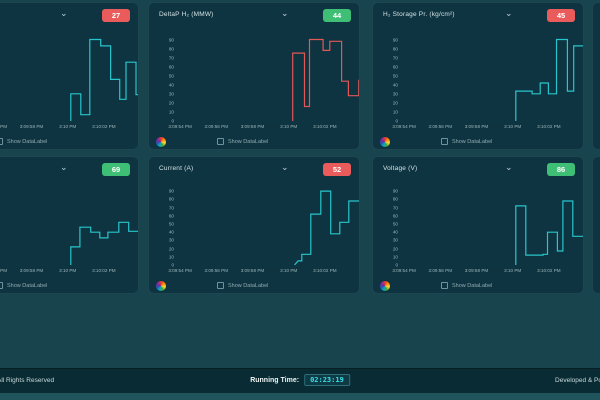 This screenshot has height=400, width=600. I want to click on y-tick-label: 90, so click(395, 39).